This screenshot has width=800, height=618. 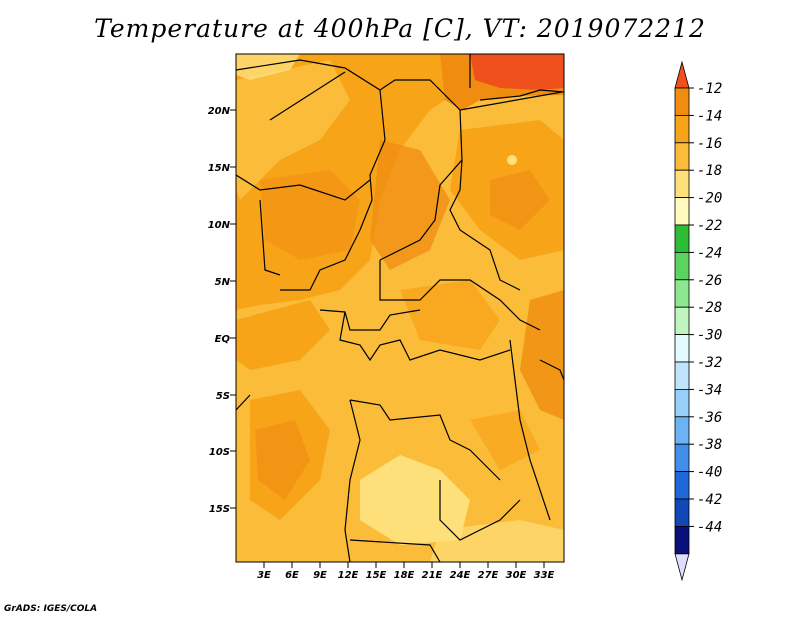 I want to click on lon-label: 12E, so click(x=348, y=575).